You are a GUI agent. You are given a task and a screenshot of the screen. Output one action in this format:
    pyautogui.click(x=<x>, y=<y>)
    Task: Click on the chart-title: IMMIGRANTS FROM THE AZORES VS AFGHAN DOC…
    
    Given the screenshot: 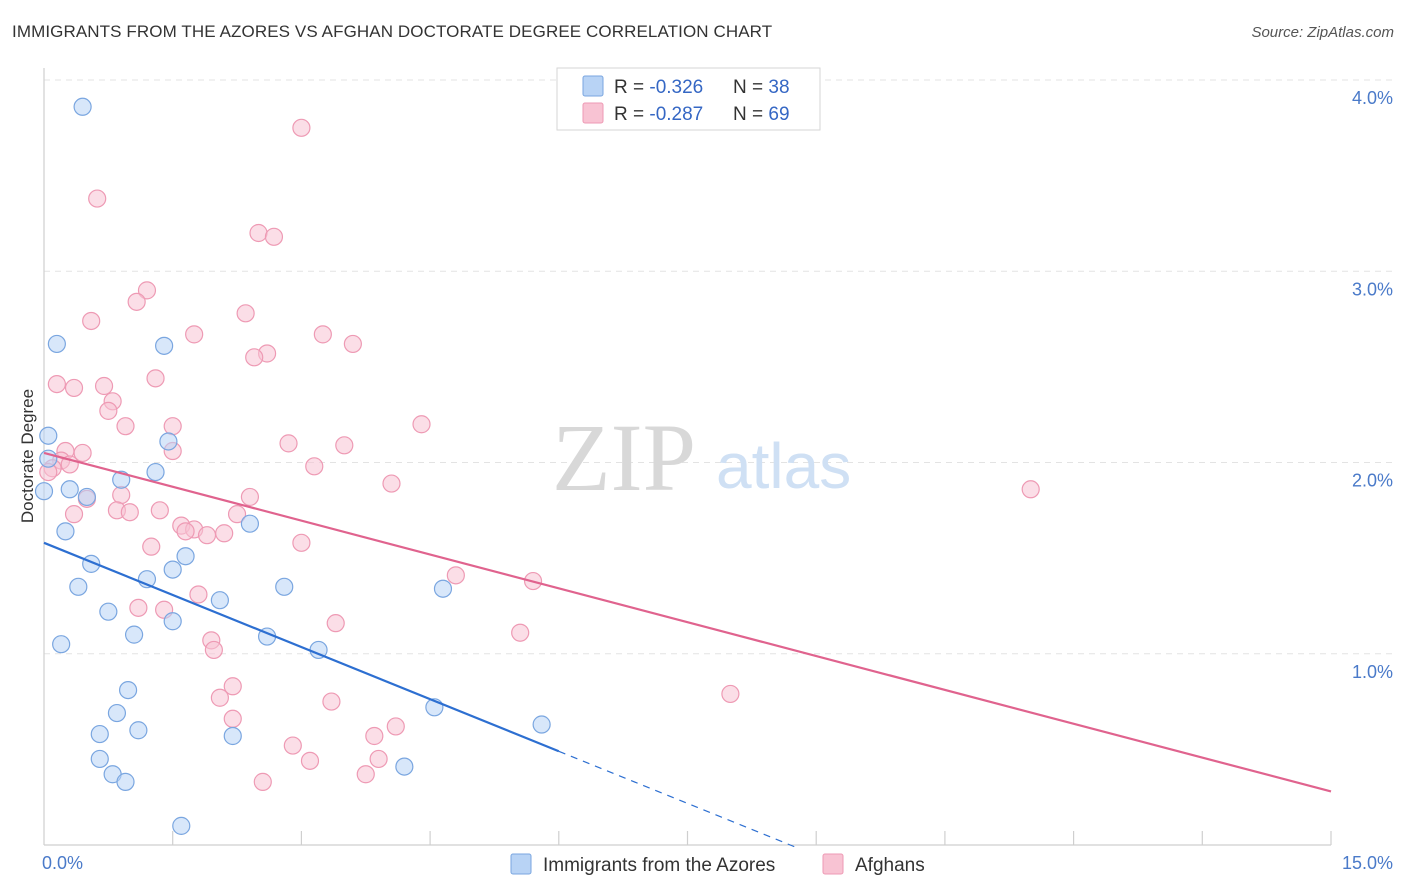 What is the action you would take?
    pyautogui.click(x=392, y=31)
    